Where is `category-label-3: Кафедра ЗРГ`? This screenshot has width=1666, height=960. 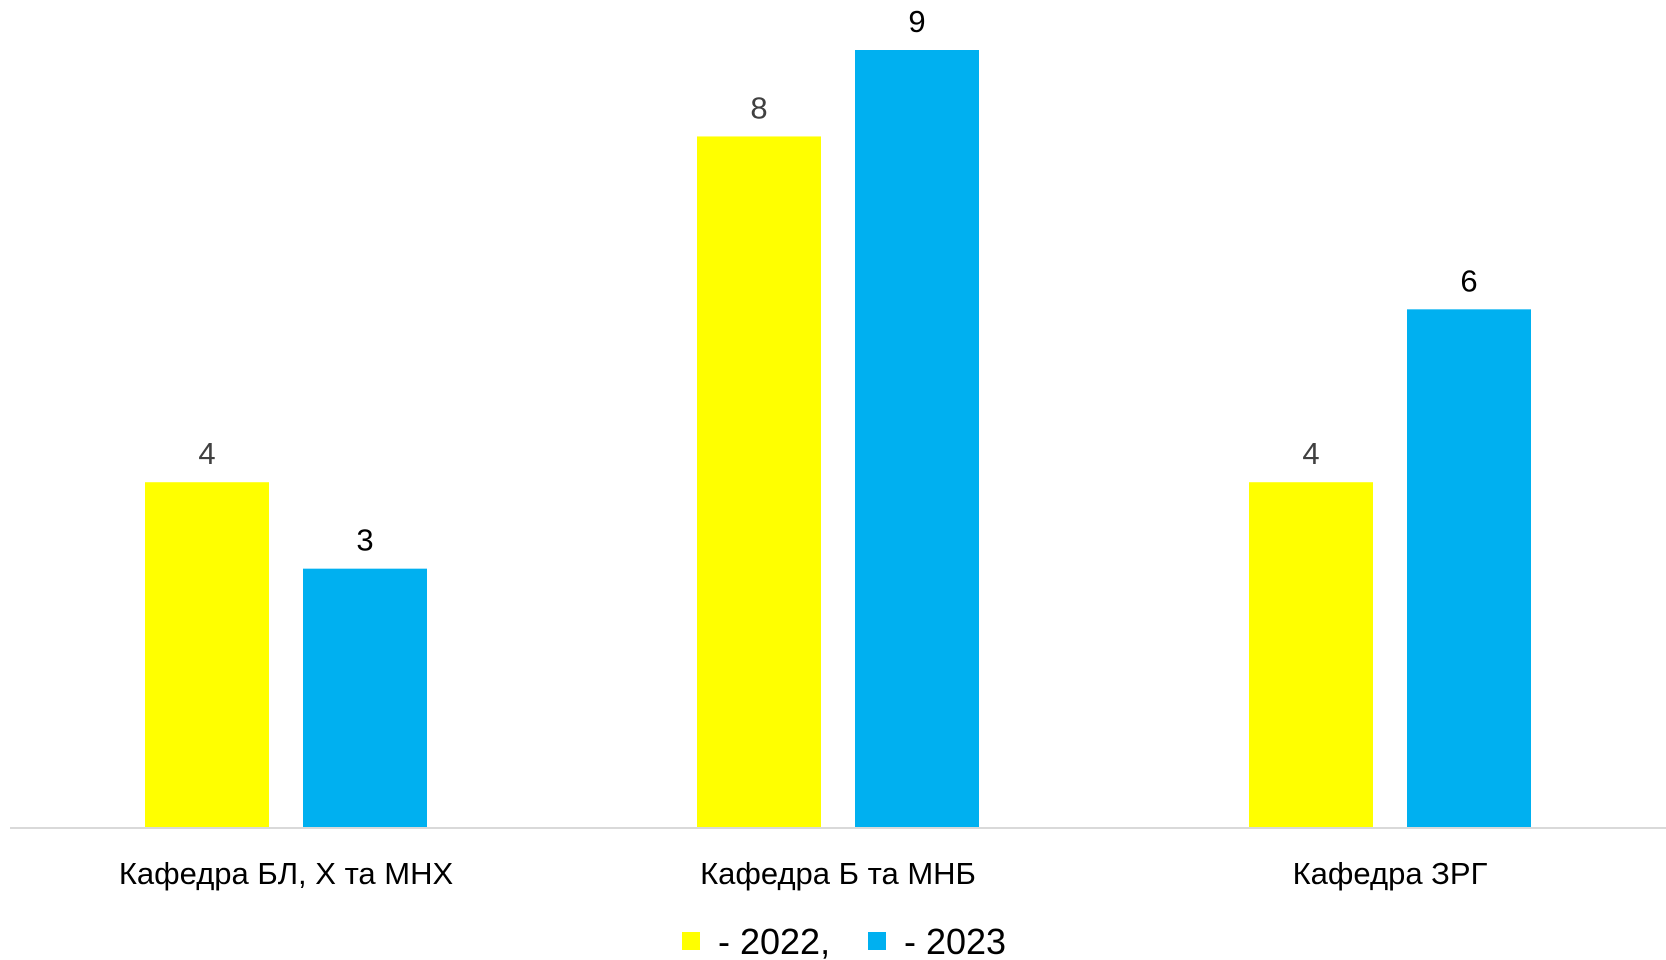 category-label-3: Кафедра ЗРГ is located at coordinates (1390, 873).